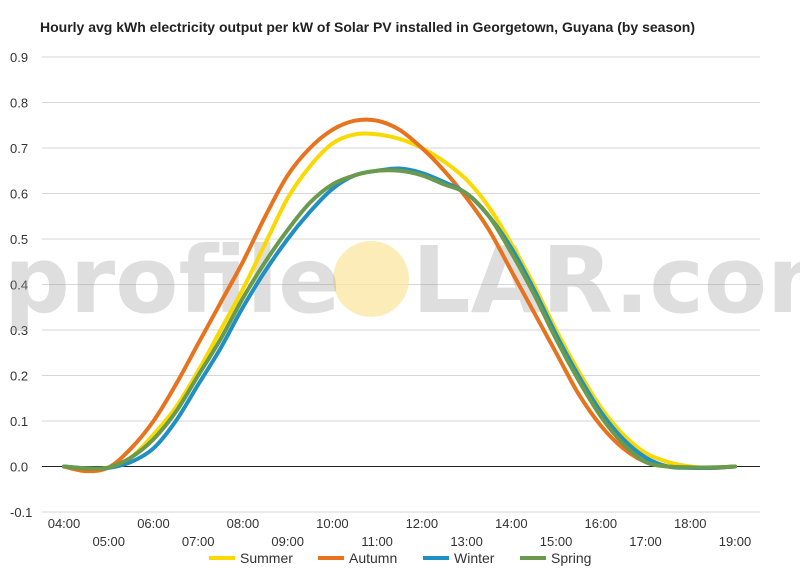 The height and width of the screenshot is (570, 800). I want to click on x-tick-label: 16:00, so click(601, 523).